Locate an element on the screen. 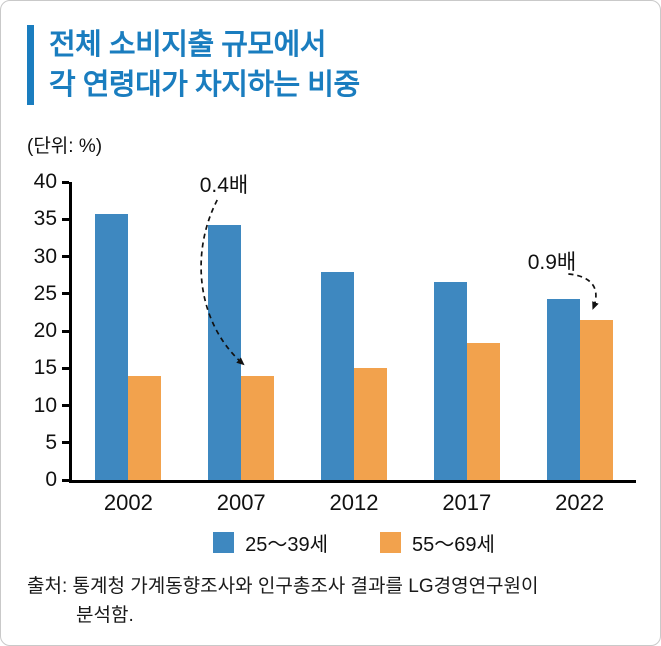 The height and width of the screenshot is (646, 661). x-tick-label: 2017 is located at coordinates (467, 503).